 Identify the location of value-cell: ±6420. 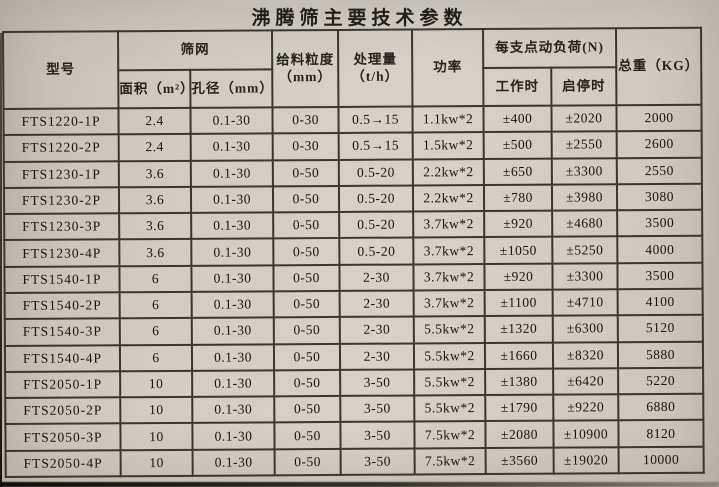
(586, 381).